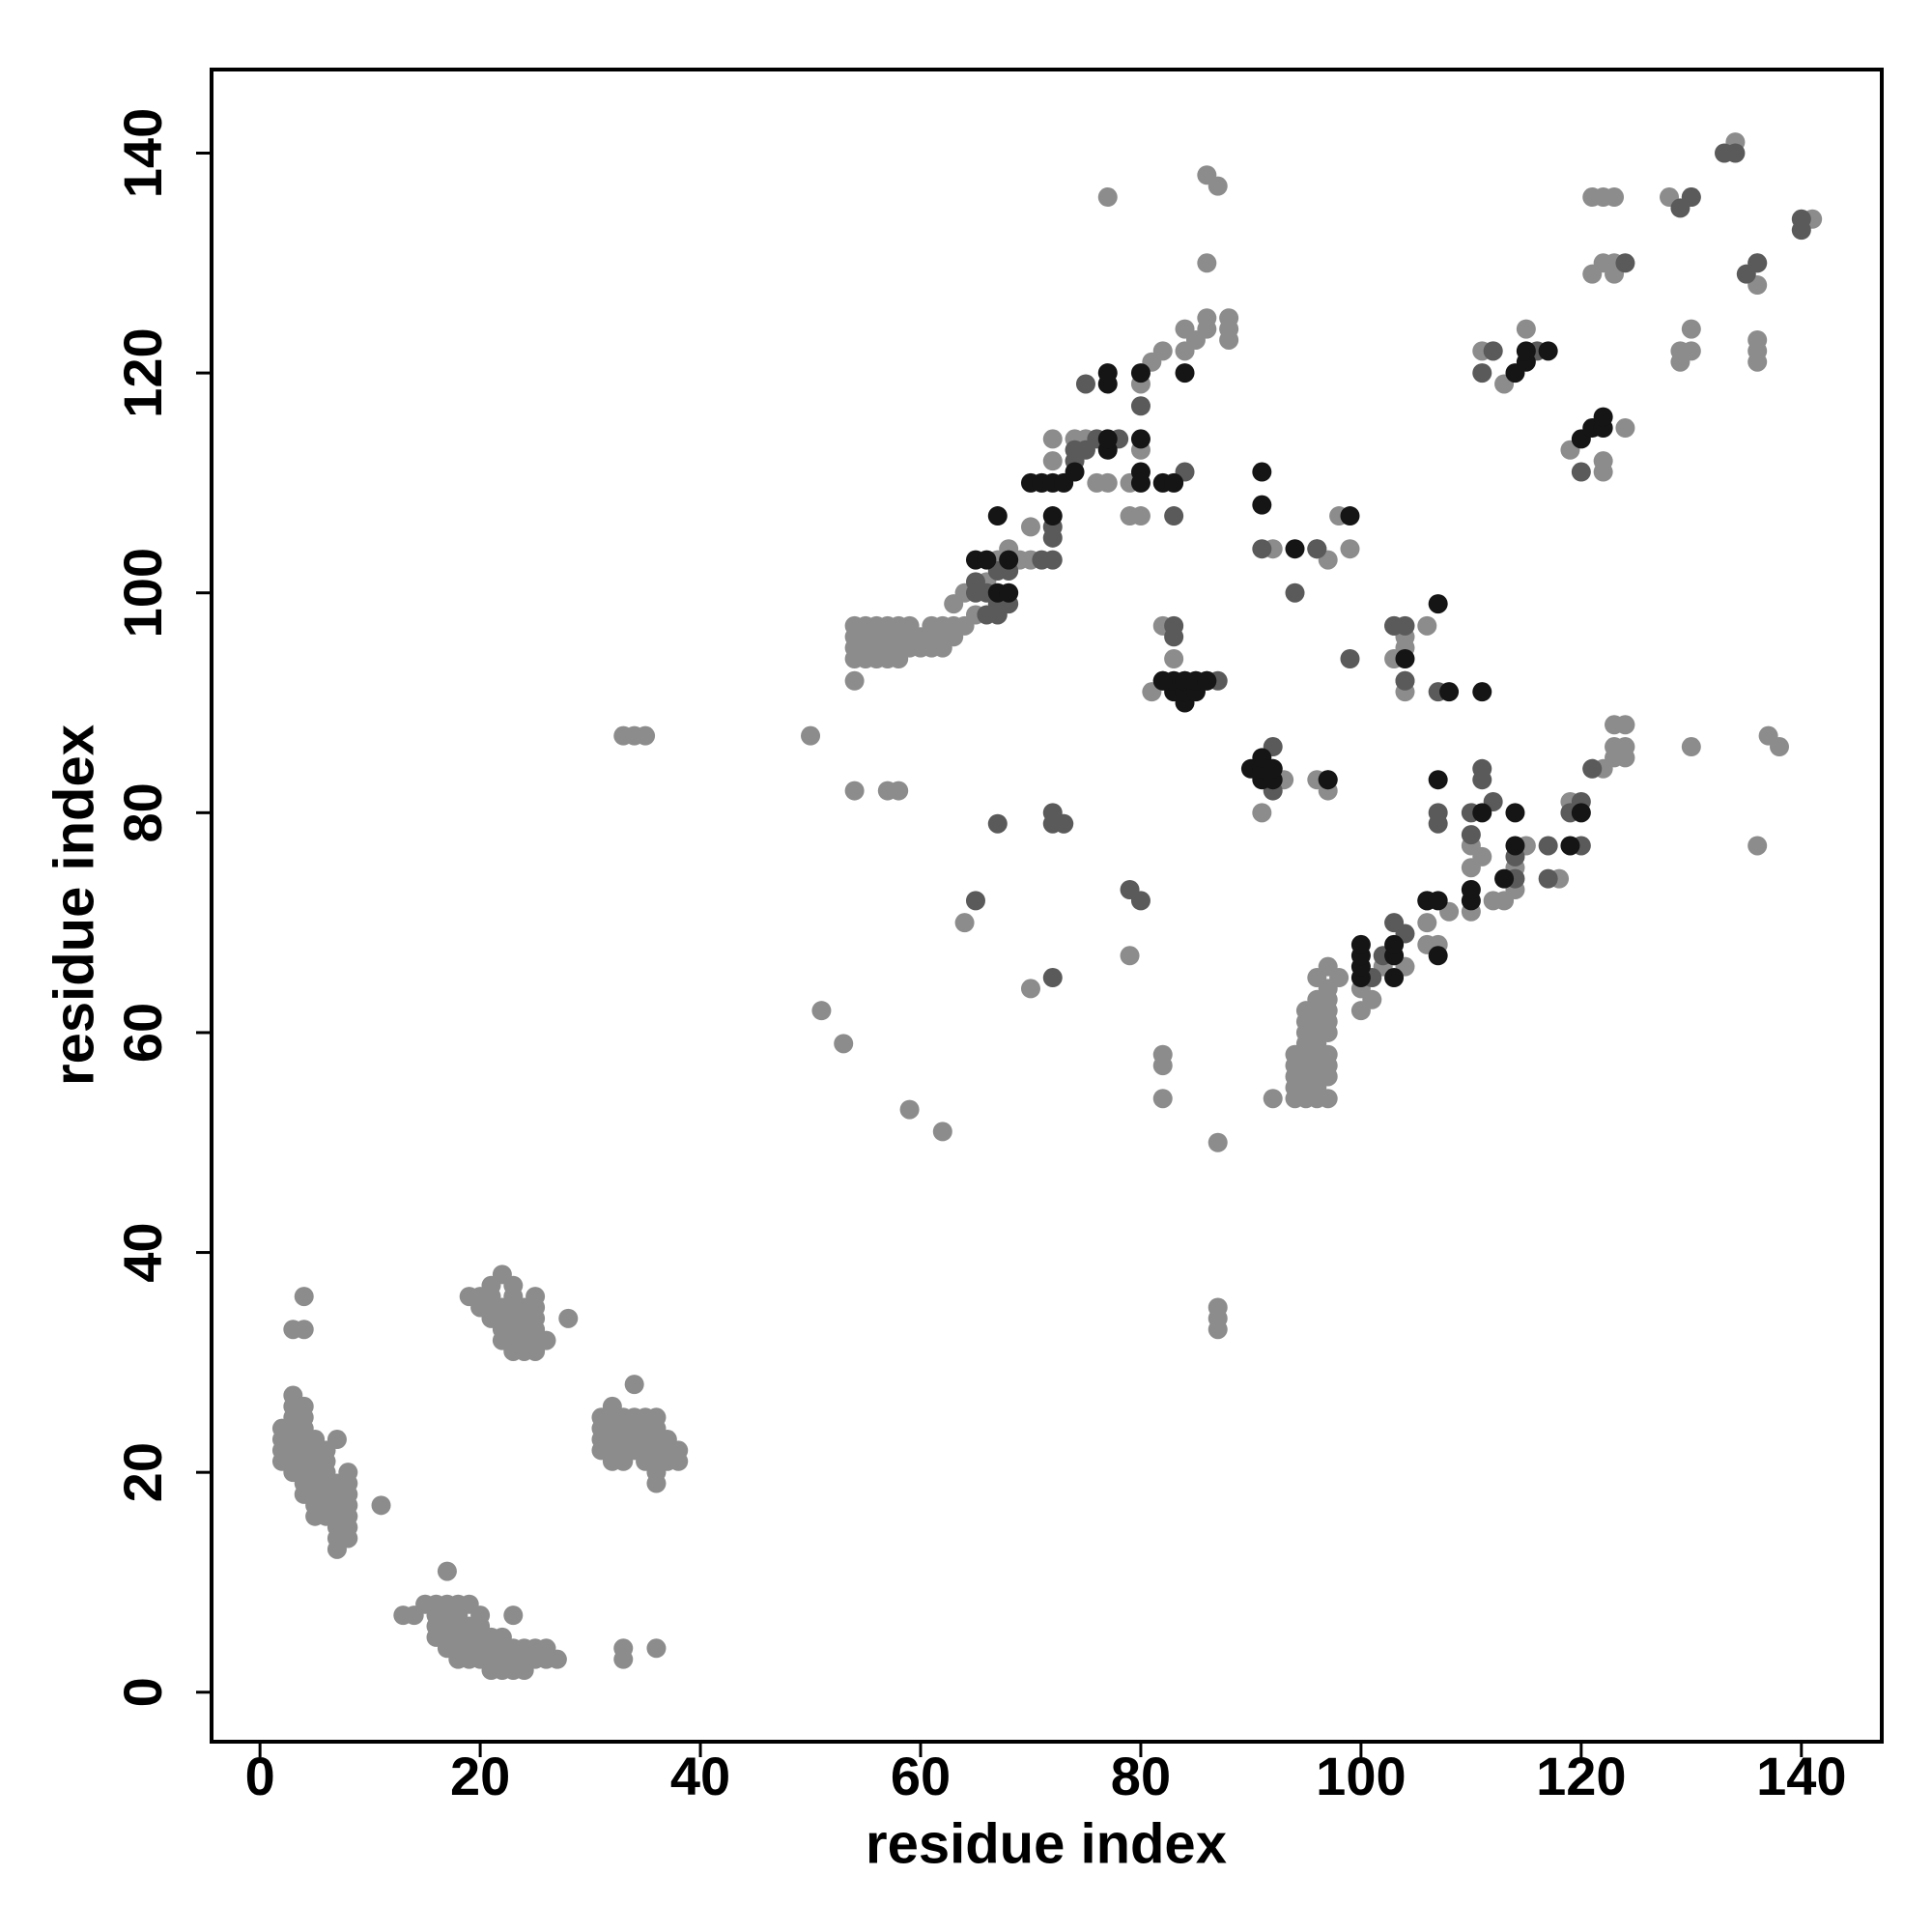 This screenshot has width=1932, height=1932. Describe the element at coordinates (260, 1776) in the screenshot. I see `x-tick-label: 0` at that location.